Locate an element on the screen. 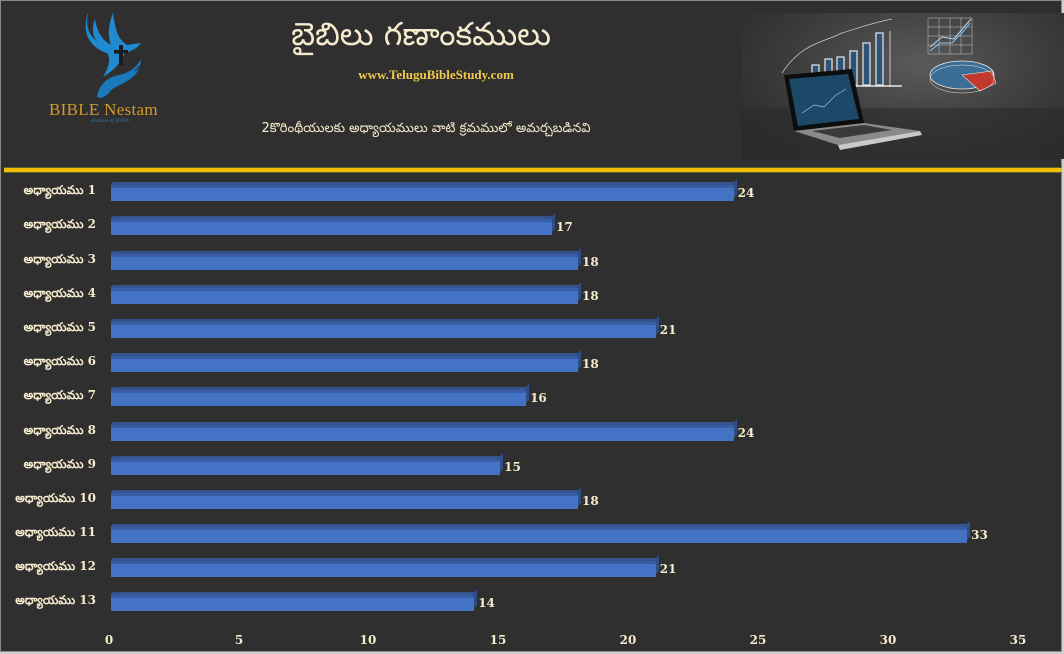  category-label: అధ్యాయము 1 is located at coordinates (59, 190).